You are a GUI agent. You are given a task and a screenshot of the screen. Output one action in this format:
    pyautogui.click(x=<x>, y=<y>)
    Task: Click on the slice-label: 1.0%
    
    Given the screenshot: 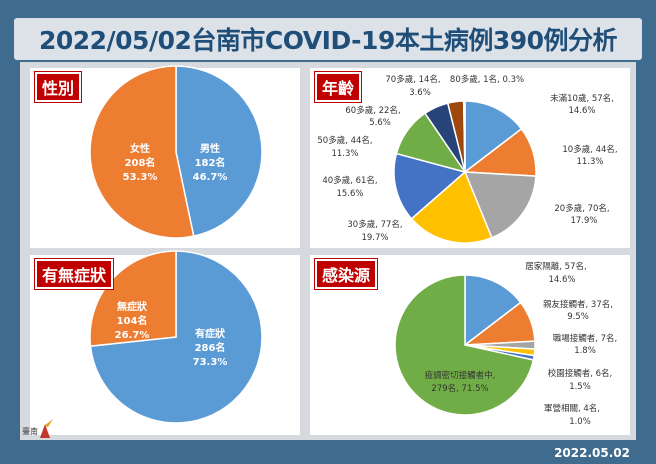 What is the action you would take?
    pyautogui.click(x=580, y=422)
    